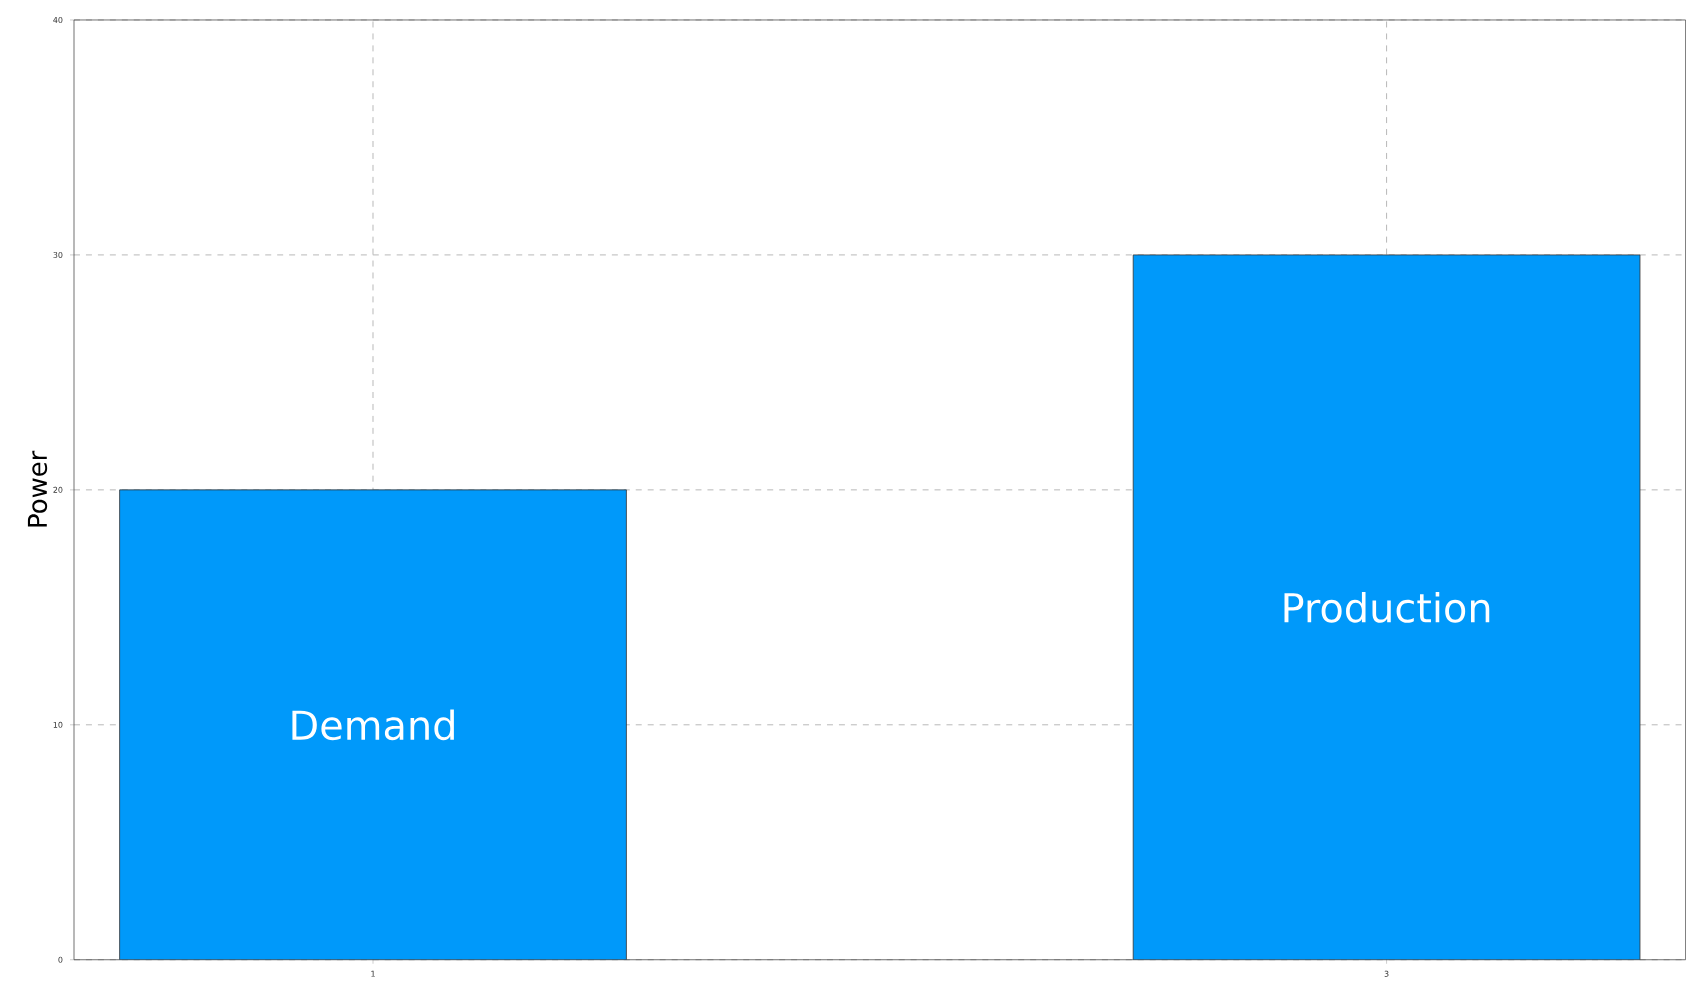  Describe the element at coordinates (37, 488) in the screenshot. I see `y-axis-title: Power` at that location.